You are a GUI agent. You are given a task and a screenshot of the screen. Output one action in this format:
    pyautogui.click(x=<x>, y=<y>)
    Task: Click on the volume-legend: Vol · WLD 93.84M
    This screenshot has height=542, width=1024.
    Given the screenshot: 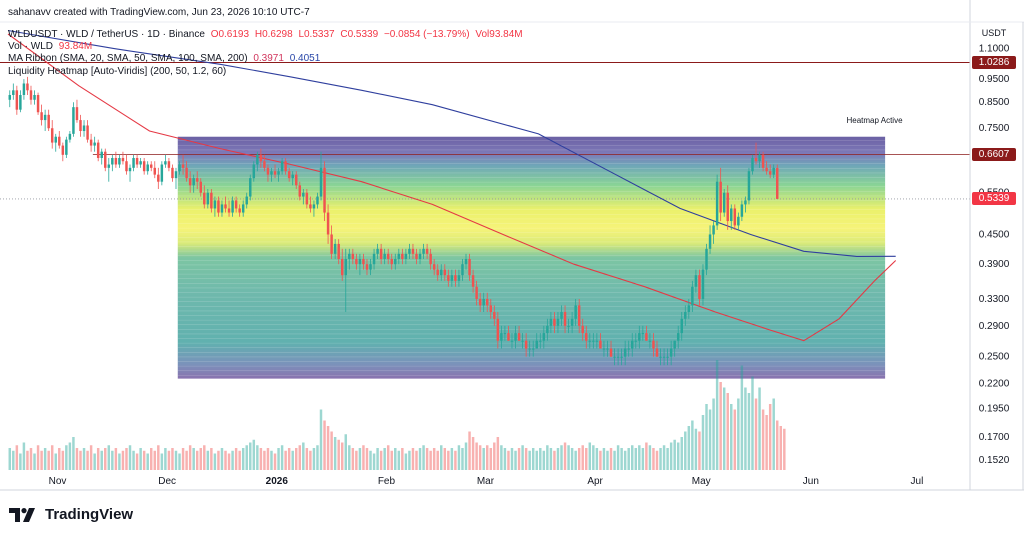 What is the action you would take?
    pyautogui.click(x=51, y=47)
    